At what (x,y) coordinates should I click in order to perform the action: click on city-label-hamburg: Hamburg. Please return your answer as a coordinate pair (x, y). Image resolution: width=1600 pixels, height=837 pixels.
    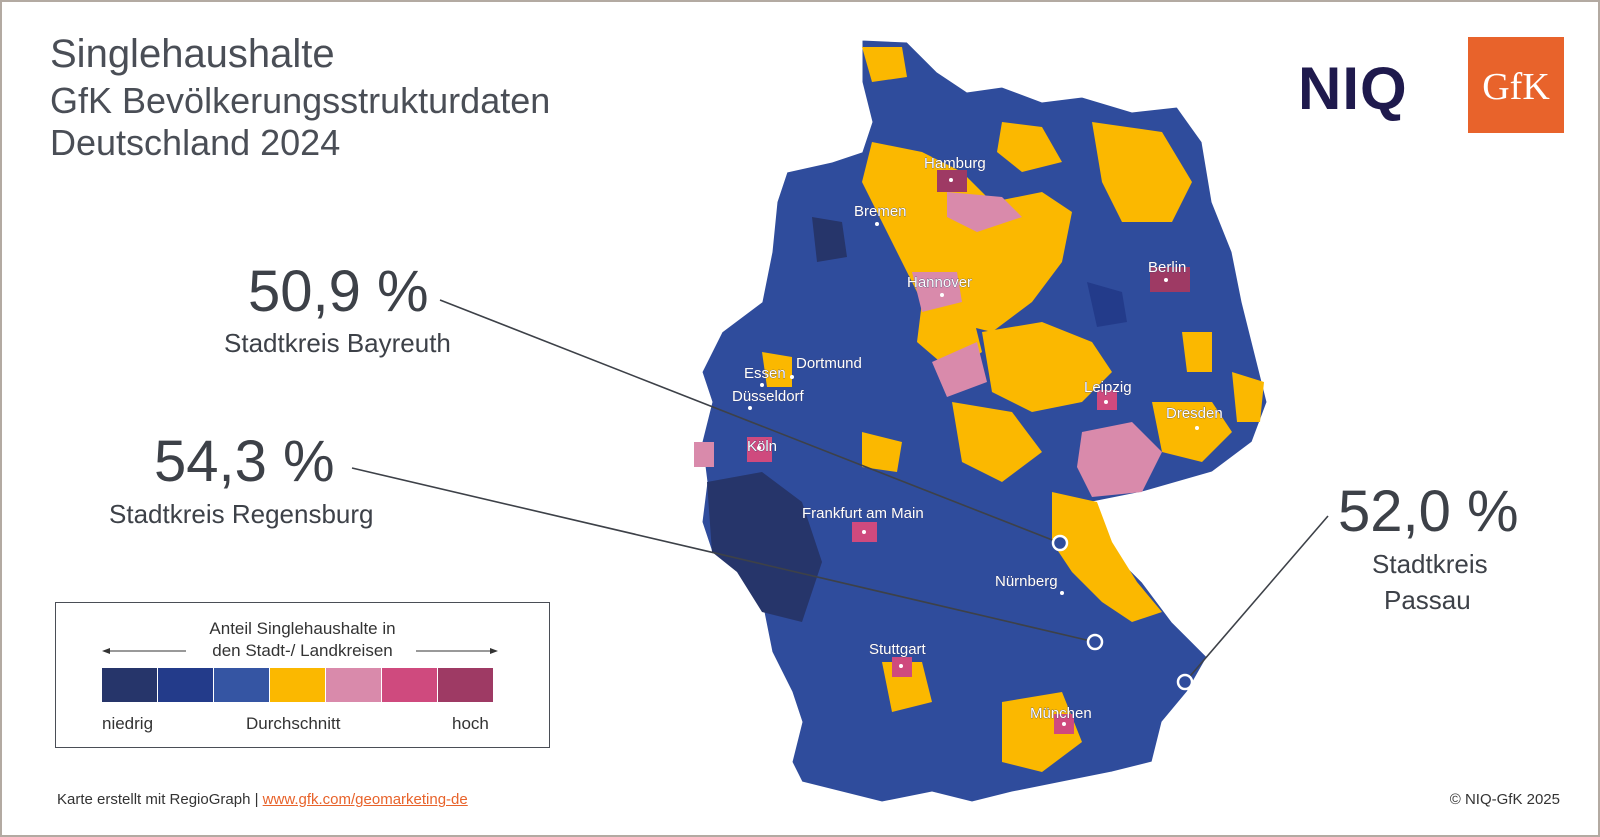
    Looking at the image, I should click on (955, 163).